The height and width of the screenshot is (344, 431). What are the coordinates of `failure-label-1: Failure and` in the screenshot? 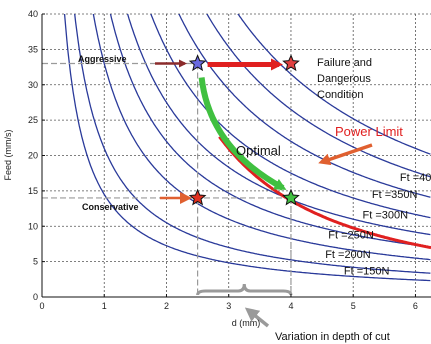 It's located at (344, 63).